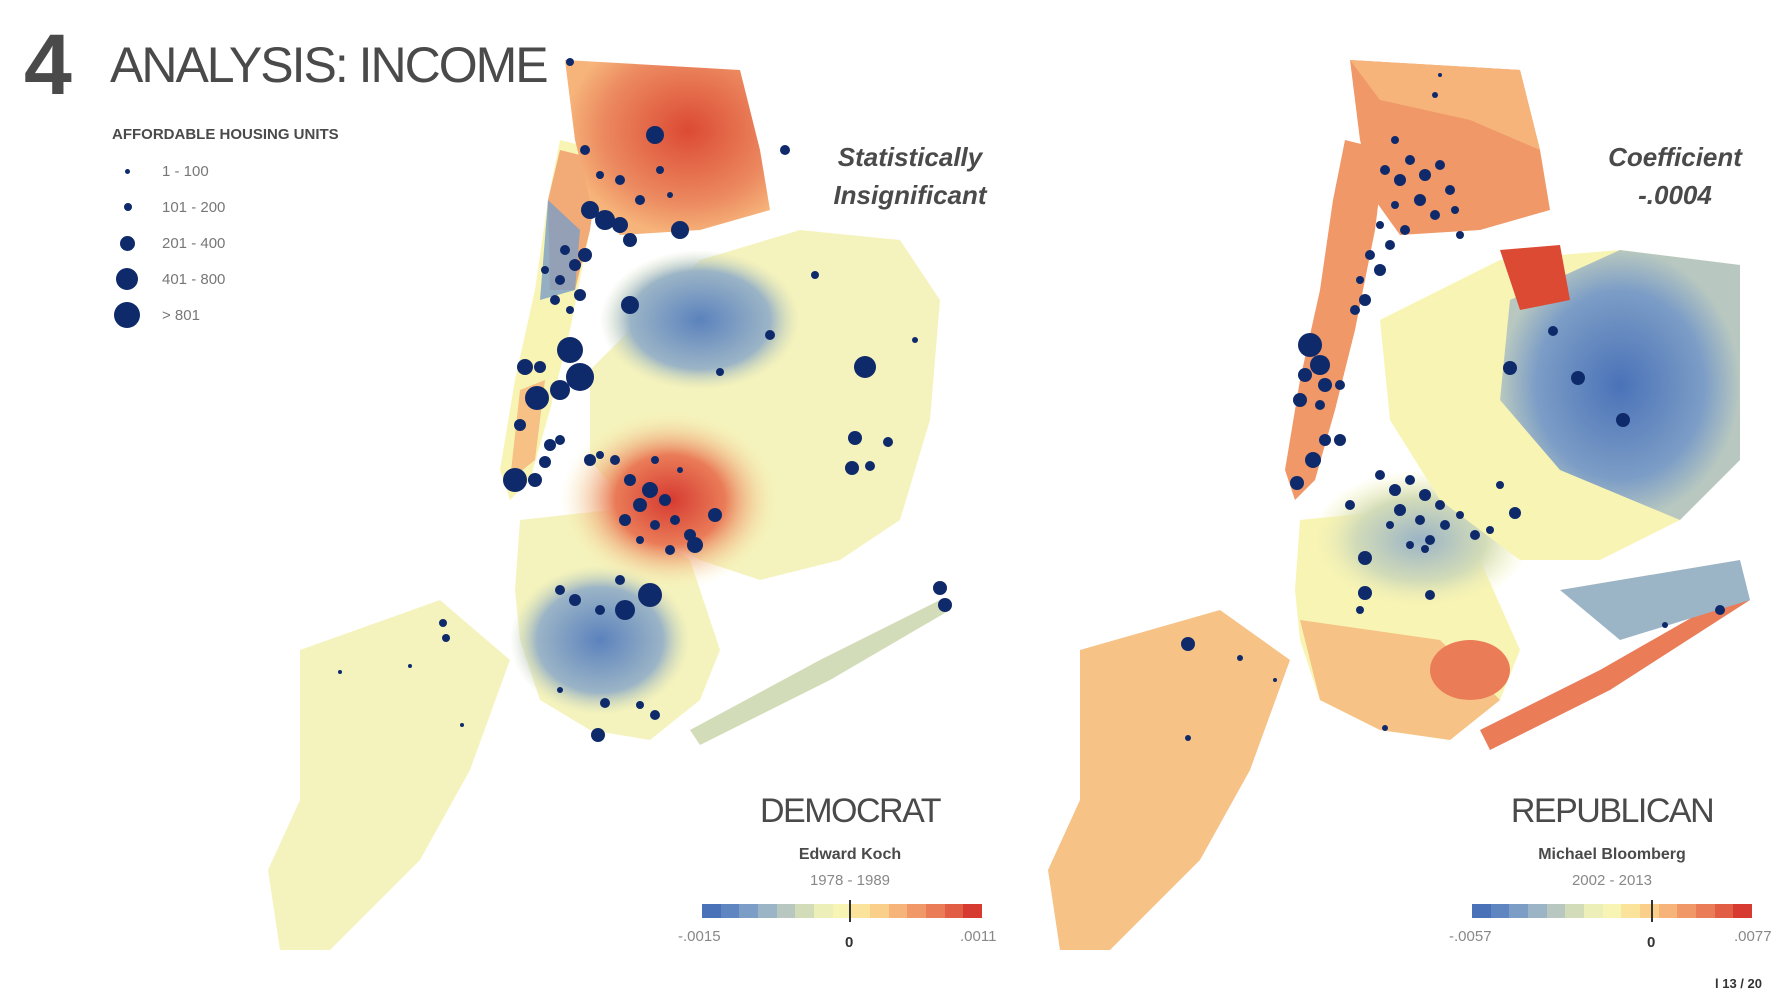 The image size is (1778, 1000). What do you see at coordinates (1675, 195) in the screenshot?
I see `note-line: -.0004` at bounding box center [1675, 195].